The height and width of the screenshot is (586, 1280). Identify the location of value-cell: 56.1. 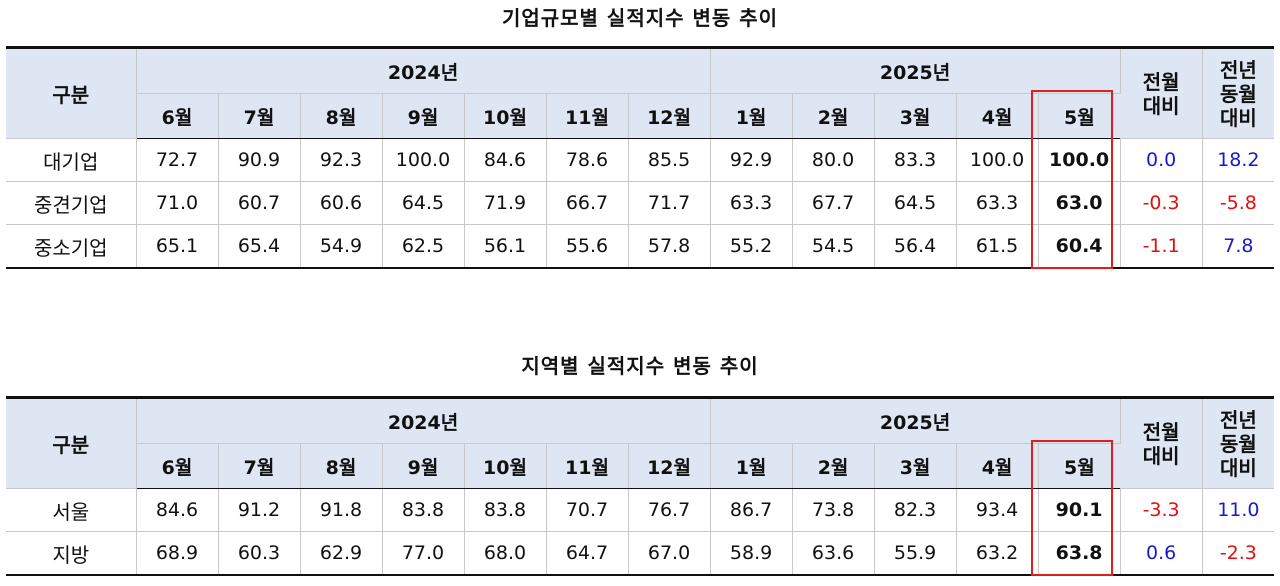
(505, 246).